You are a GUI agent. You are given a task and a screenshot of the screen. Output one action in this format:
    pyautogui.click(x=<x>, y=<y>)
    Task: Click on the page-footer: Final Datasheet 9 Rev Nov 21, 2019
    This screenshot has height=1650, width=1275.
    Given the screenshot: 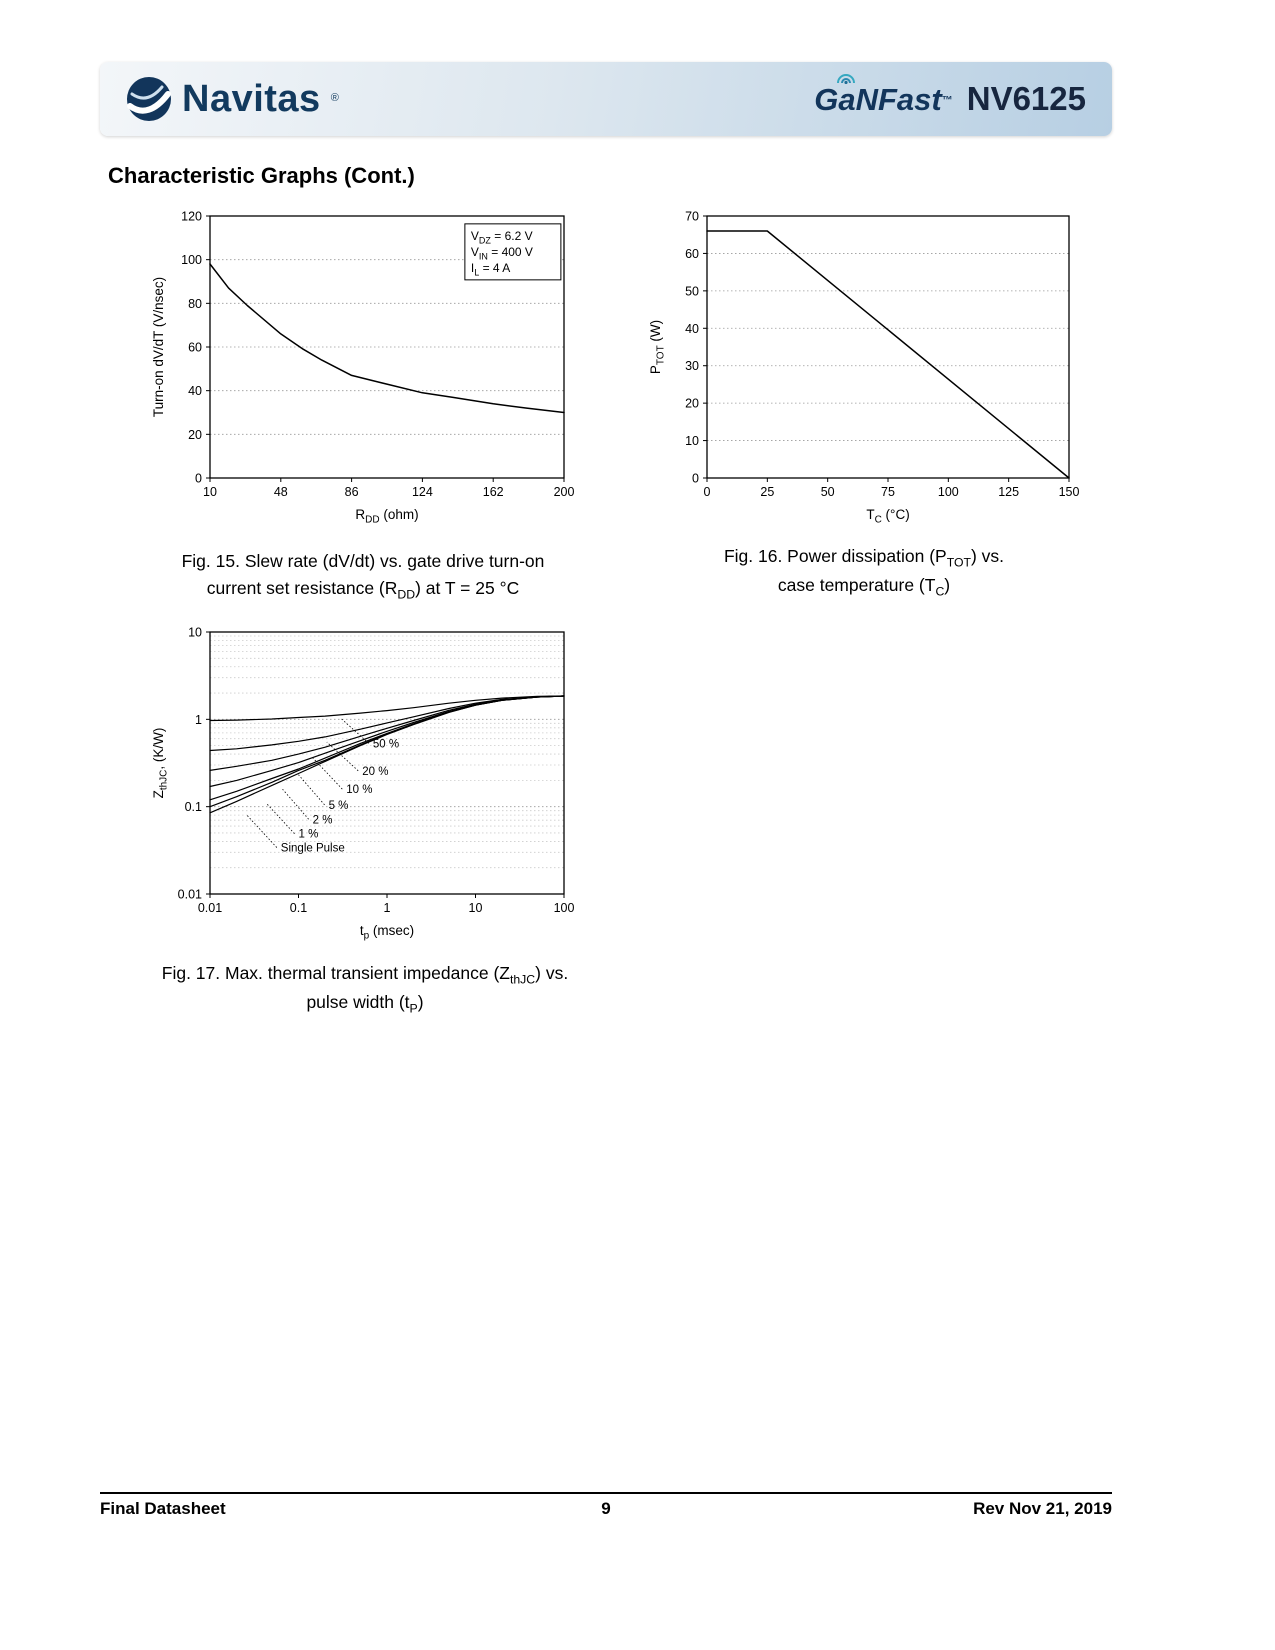 What is the action you would take?
    pyautogui.click(x=606, y=1505)
    